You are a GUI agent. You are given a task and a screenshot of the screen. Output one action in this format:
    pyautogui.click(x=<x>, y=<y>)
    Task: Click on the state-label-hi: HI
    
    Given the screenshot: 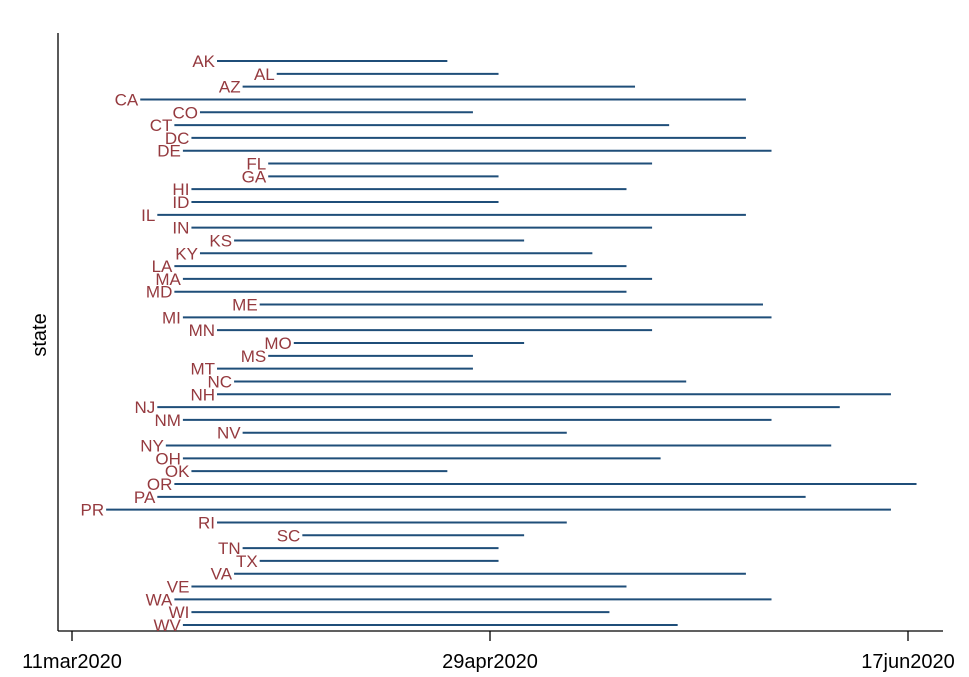 What is the action you would take?
    pyautogui.click(x=180, y=189)
    